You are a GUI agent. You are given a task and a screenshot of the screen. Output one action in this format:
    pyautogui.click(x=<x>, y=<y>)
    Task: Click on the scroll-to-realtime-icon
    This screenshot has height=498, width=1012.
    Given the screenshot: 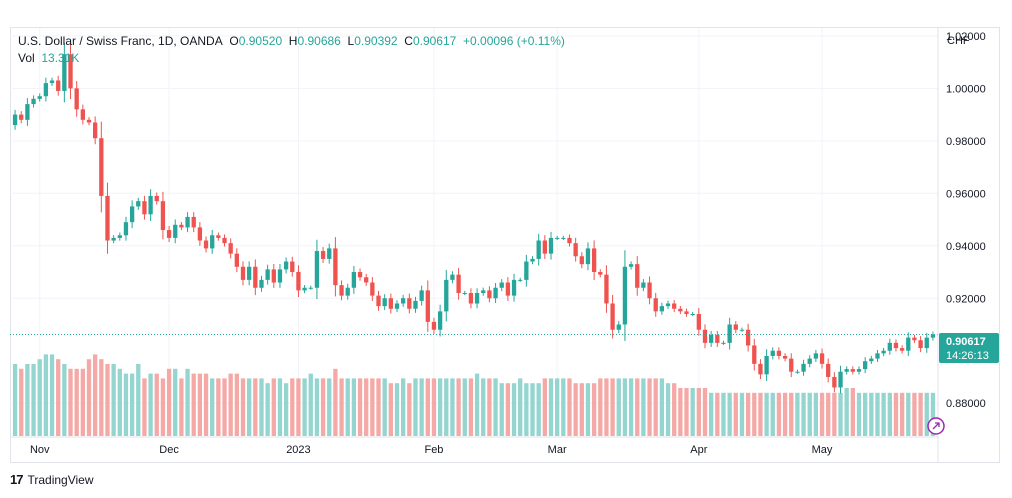 What is the action you would take?
    pyautogui.click(x=936, y=426)
    